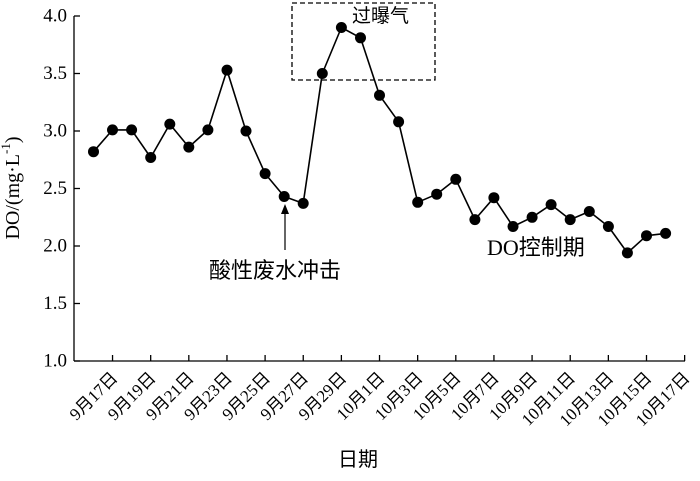 The height and width of the screenshot is (481, 700). What do you see at coordinates (536, 247) in the screenshot?
I see `do-control-label: DO控制期` at bounding box center [536, 247].